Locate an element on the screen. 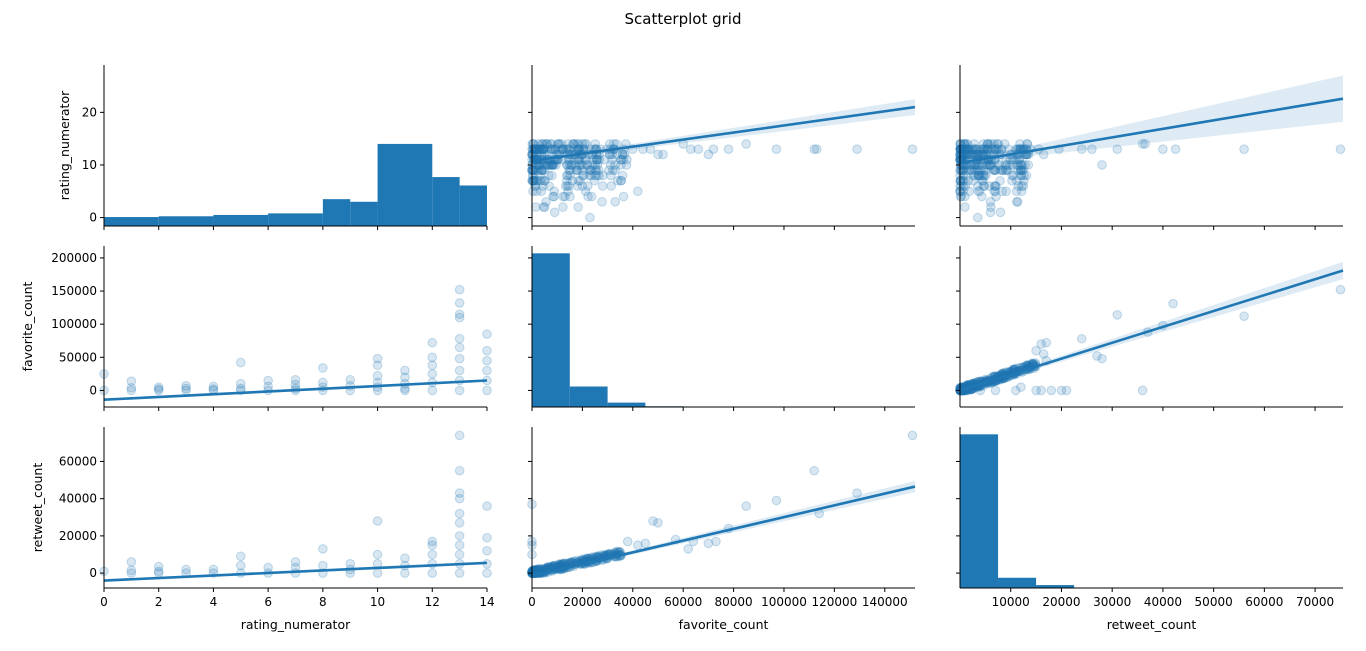  regression-line is located at coordinates (723, 531).